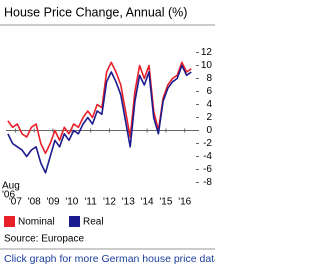 This screenshot has height=268, width=320. I want to click on y-tick-label: -4, so click(207, 156).